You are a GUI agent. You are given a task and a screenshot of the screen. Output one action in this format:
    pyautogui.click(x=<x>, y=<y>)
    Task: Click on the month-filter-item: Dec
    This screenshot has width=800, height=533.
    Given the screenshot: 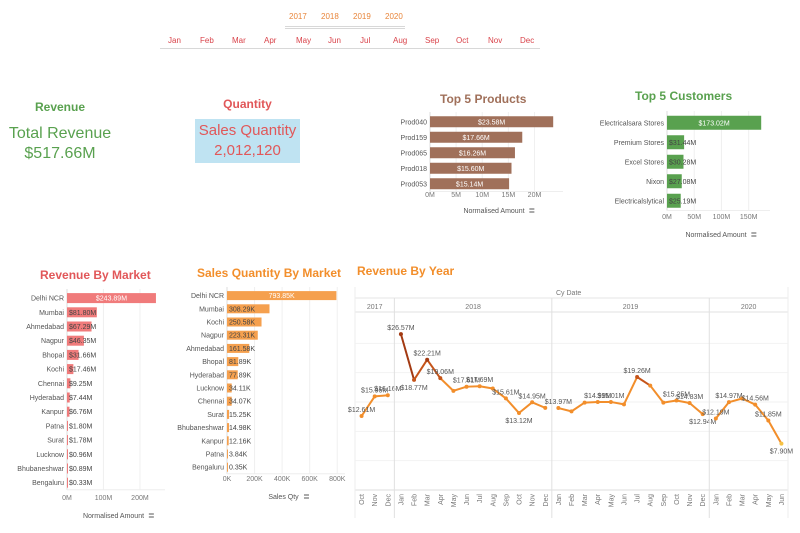 What is the action you would take?
    pyautogui.click(x=527, y=40)
    